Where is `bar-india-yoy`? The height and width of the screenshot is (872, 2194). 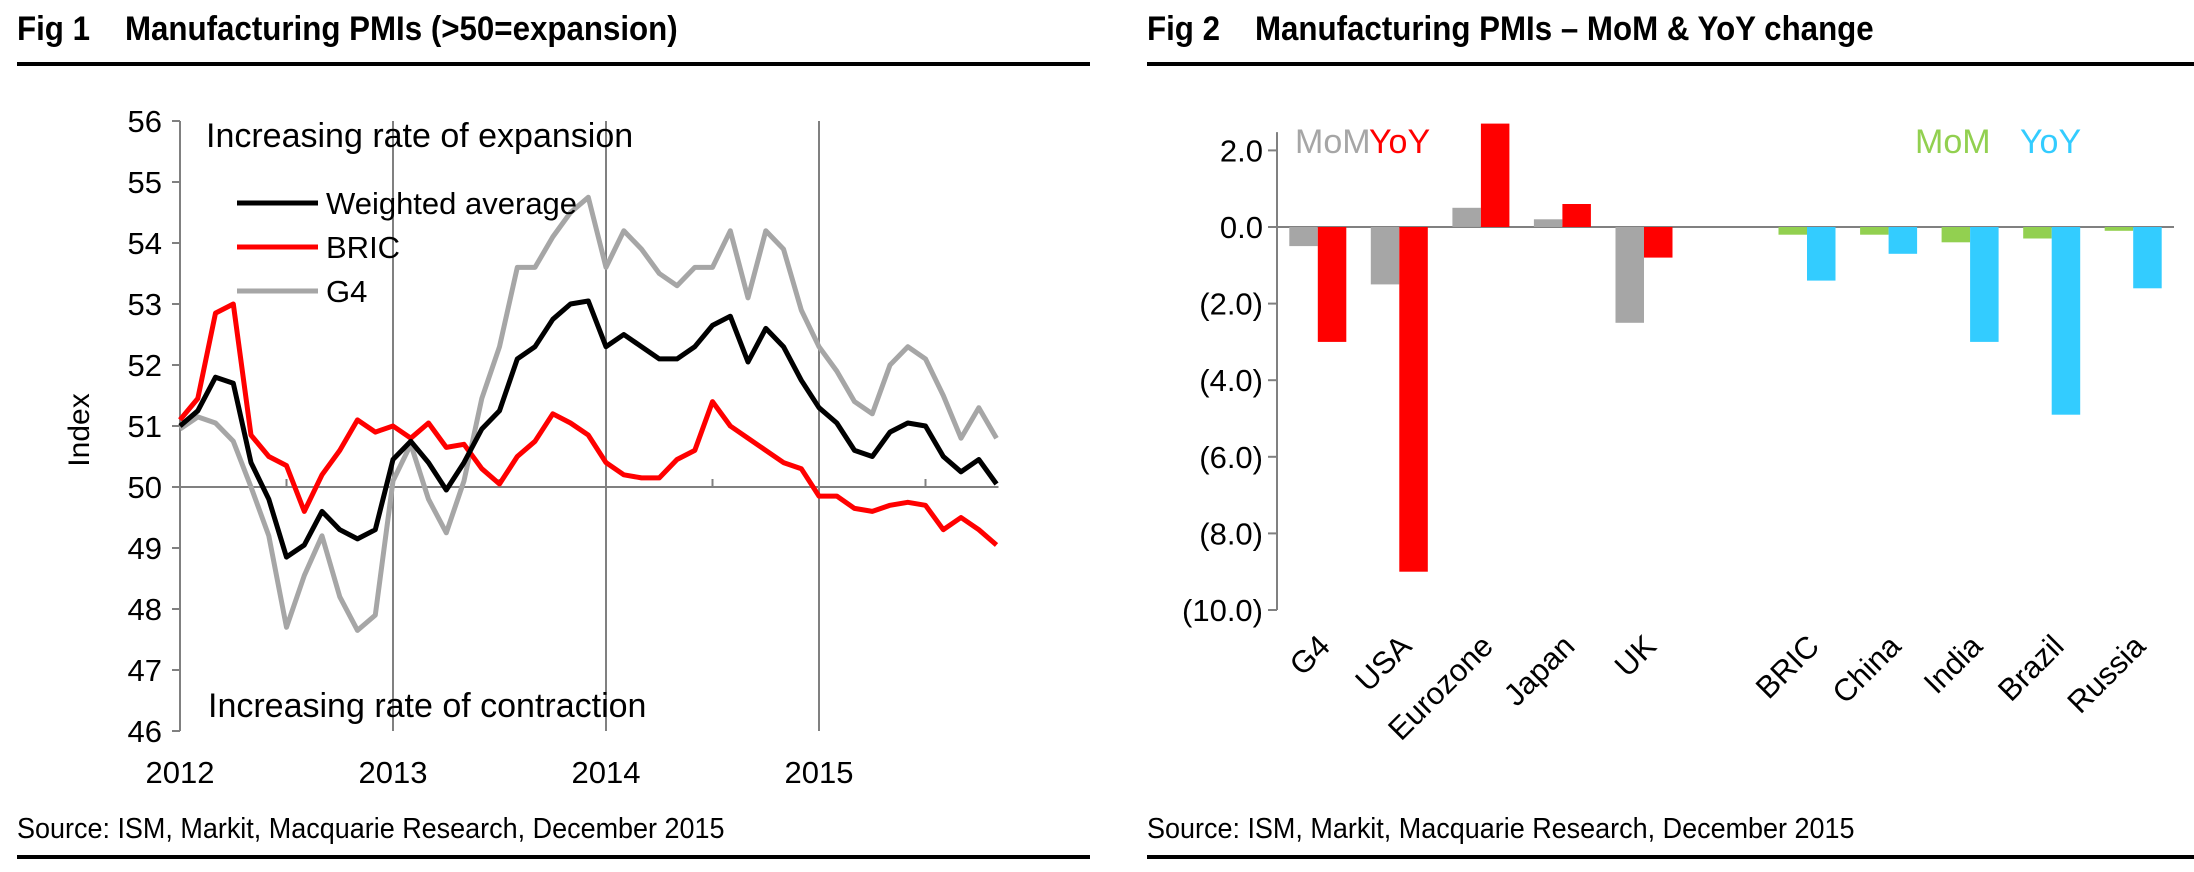
bar-india-yoy is located at coordinates (1984, 284).